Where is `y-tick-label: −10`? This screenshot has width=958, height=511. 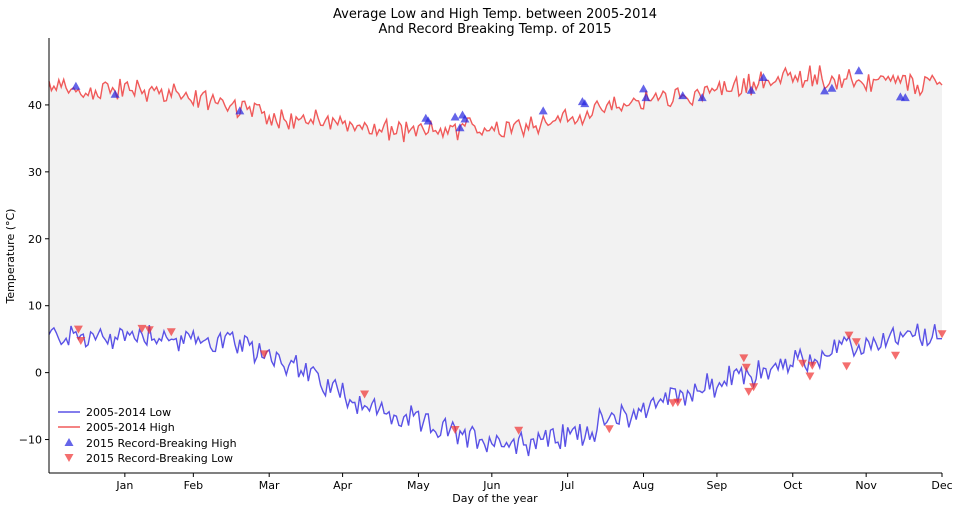
y-tick-label: −10 is located at coordinates (30, 440).